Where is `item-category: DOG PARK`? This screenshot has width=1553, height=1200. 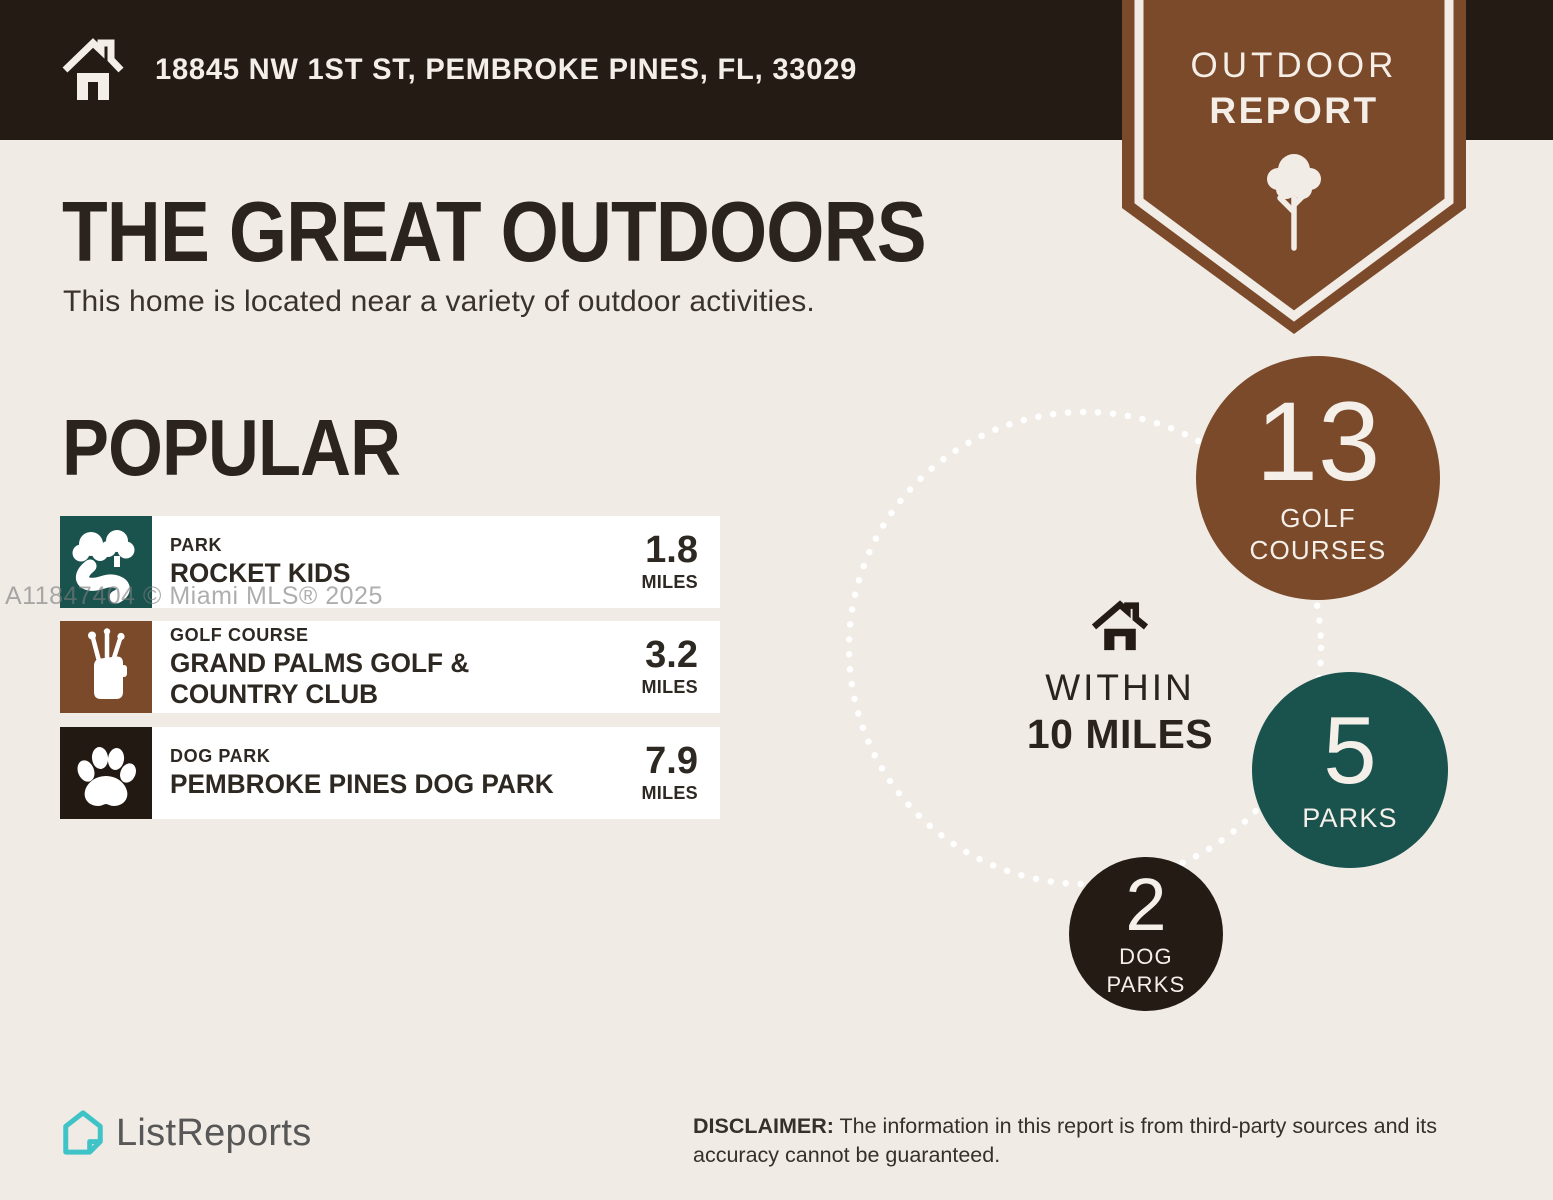
item-category: DOG PARK is located at coordinates (220, 756).